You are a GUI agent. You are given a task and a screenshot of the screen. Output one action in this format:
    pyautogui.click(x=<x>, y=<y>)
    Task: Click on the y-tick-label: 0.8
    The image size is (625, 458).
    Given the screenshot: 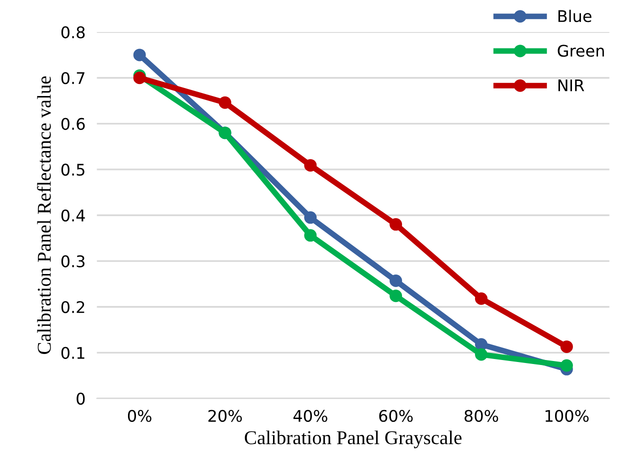 What is the action you would take?
    pyautogui.click(x=73, y=32)
    